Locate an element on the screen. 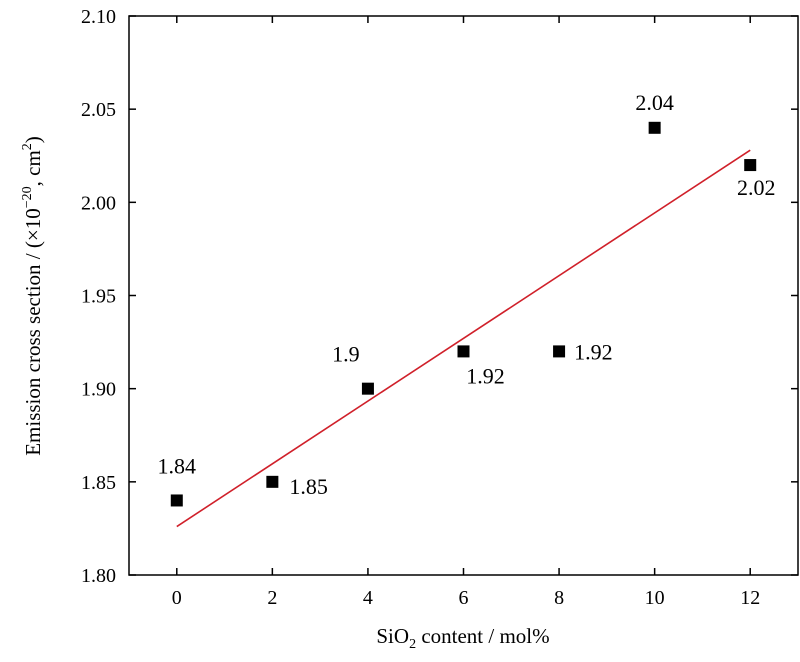 Image resolution: width=800 pixels, height=662 pixels. data-label: 1.84 is located at coordinates (177, 465).